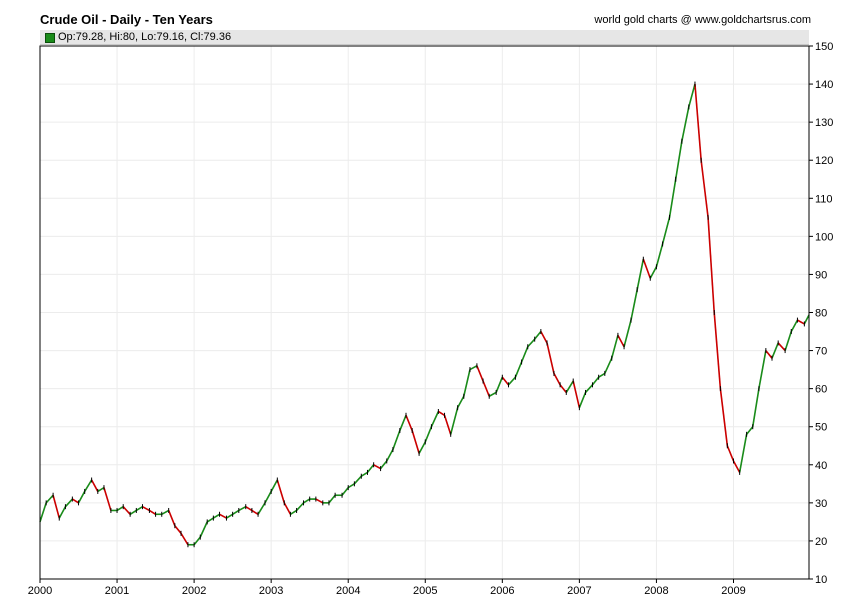 This screenshot has height=616, width=850. Describe the element at coordinates (821, 352) in the screenshot. I see `y-tick-label: 70` at that location.